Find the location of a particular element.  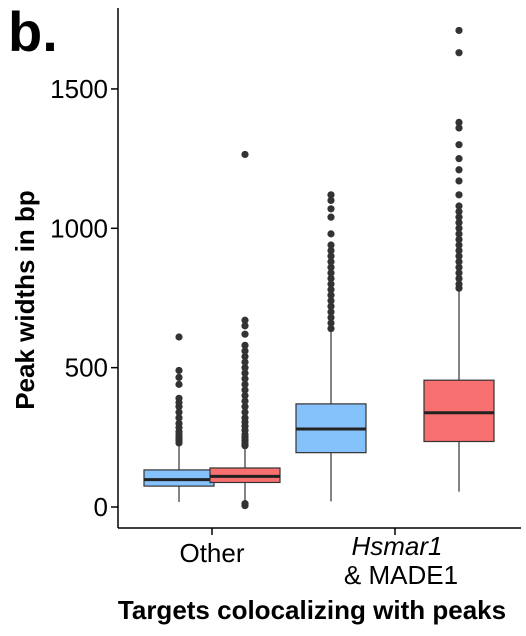

y-tick-label: 1000 is located at coordinates (79, 228).